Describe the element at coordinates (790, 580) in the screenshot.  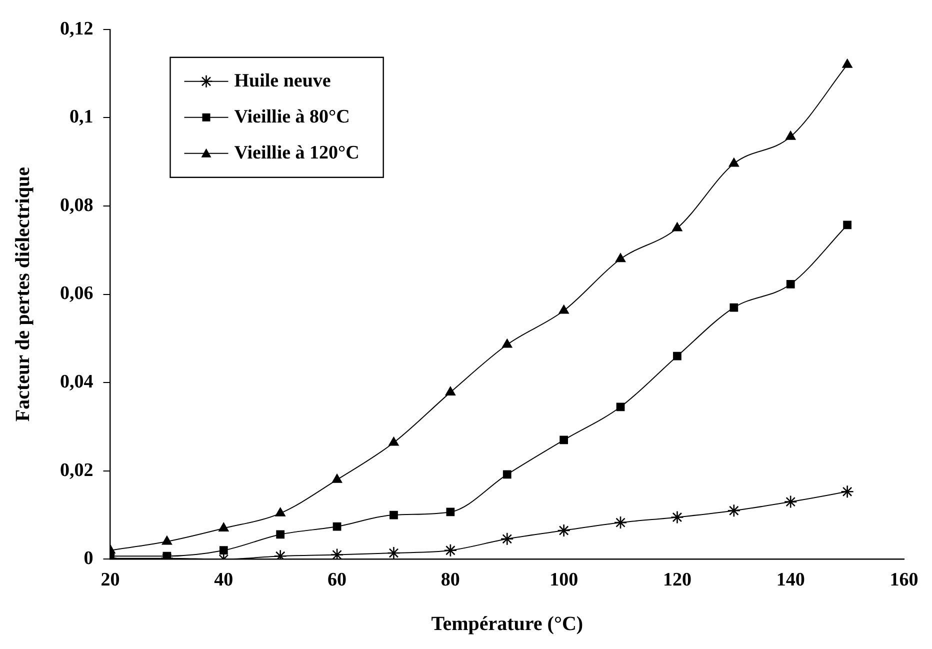
I see `x-tick-label: 140` at that location.